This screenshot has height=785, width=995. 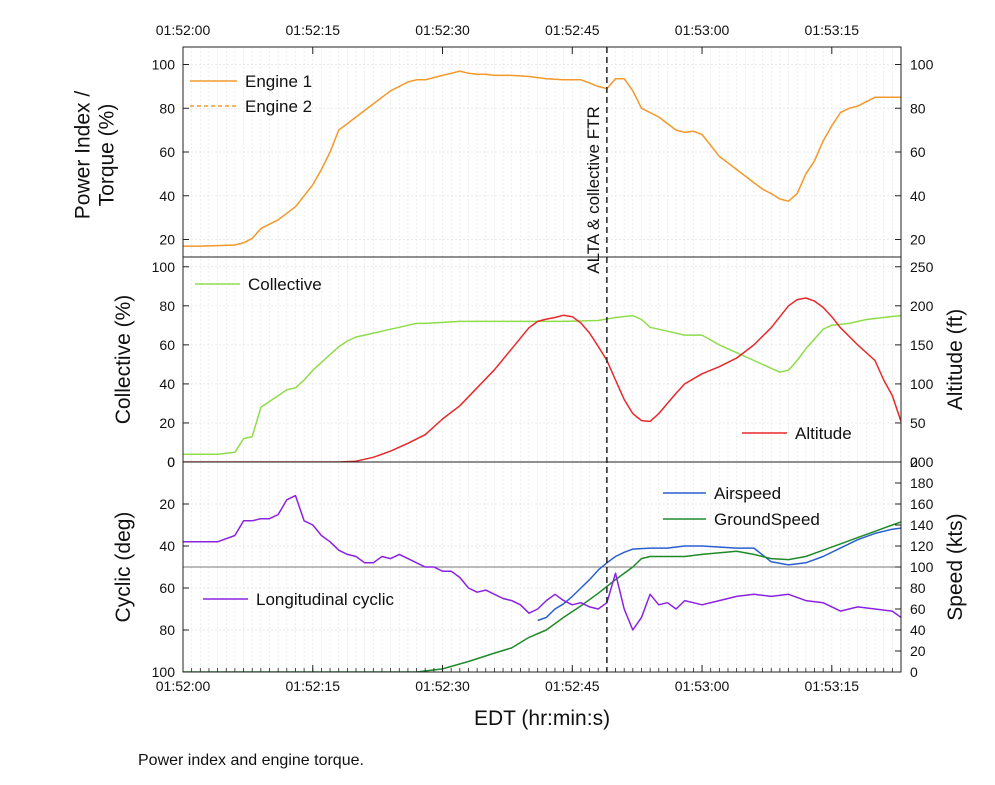 What do you see at coordinates (832, 30) in the screenshot?
I see `x-tick-label-top: 01:53:15` at bounding box center [832, 30].